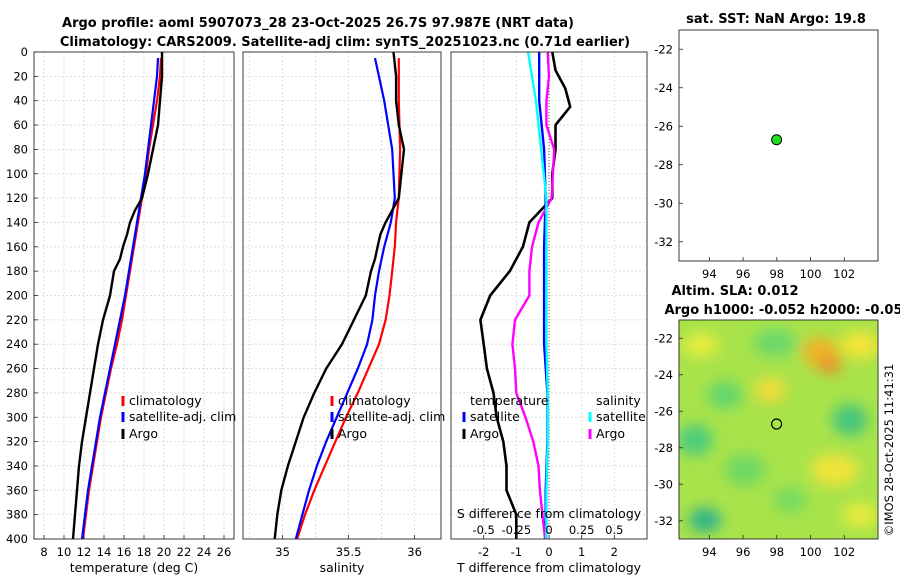 Image resolution: width=900 pixels, height=584 pixels. I want to click on argo-position-marker-sla, so click(776, 424).